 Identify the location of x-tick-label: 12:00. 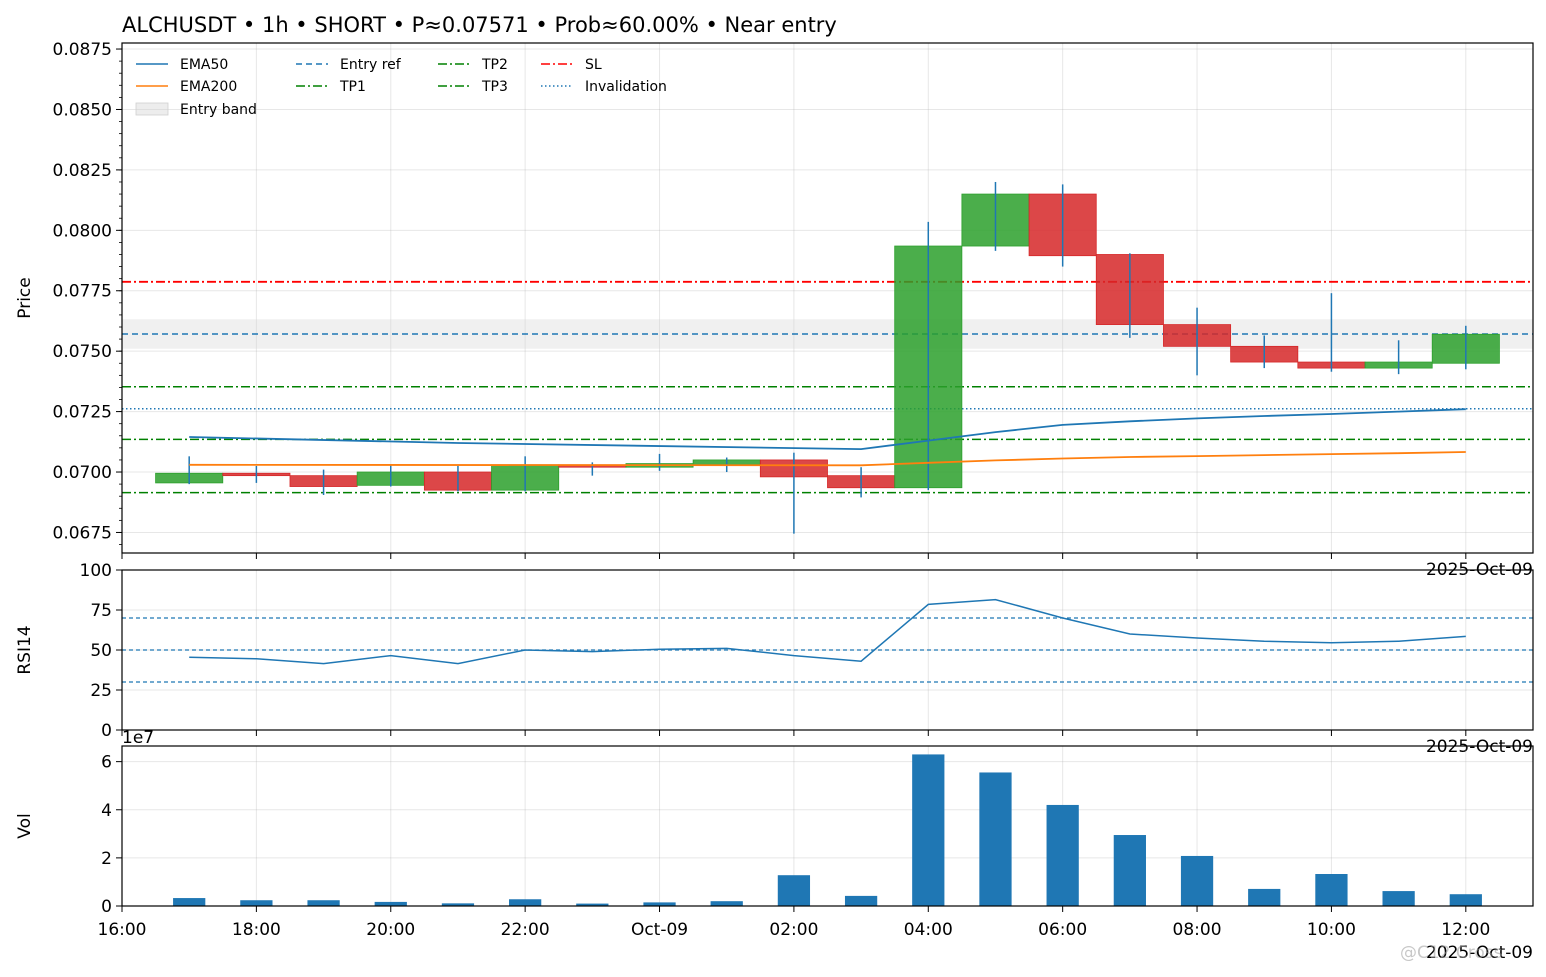
(1465, 930).